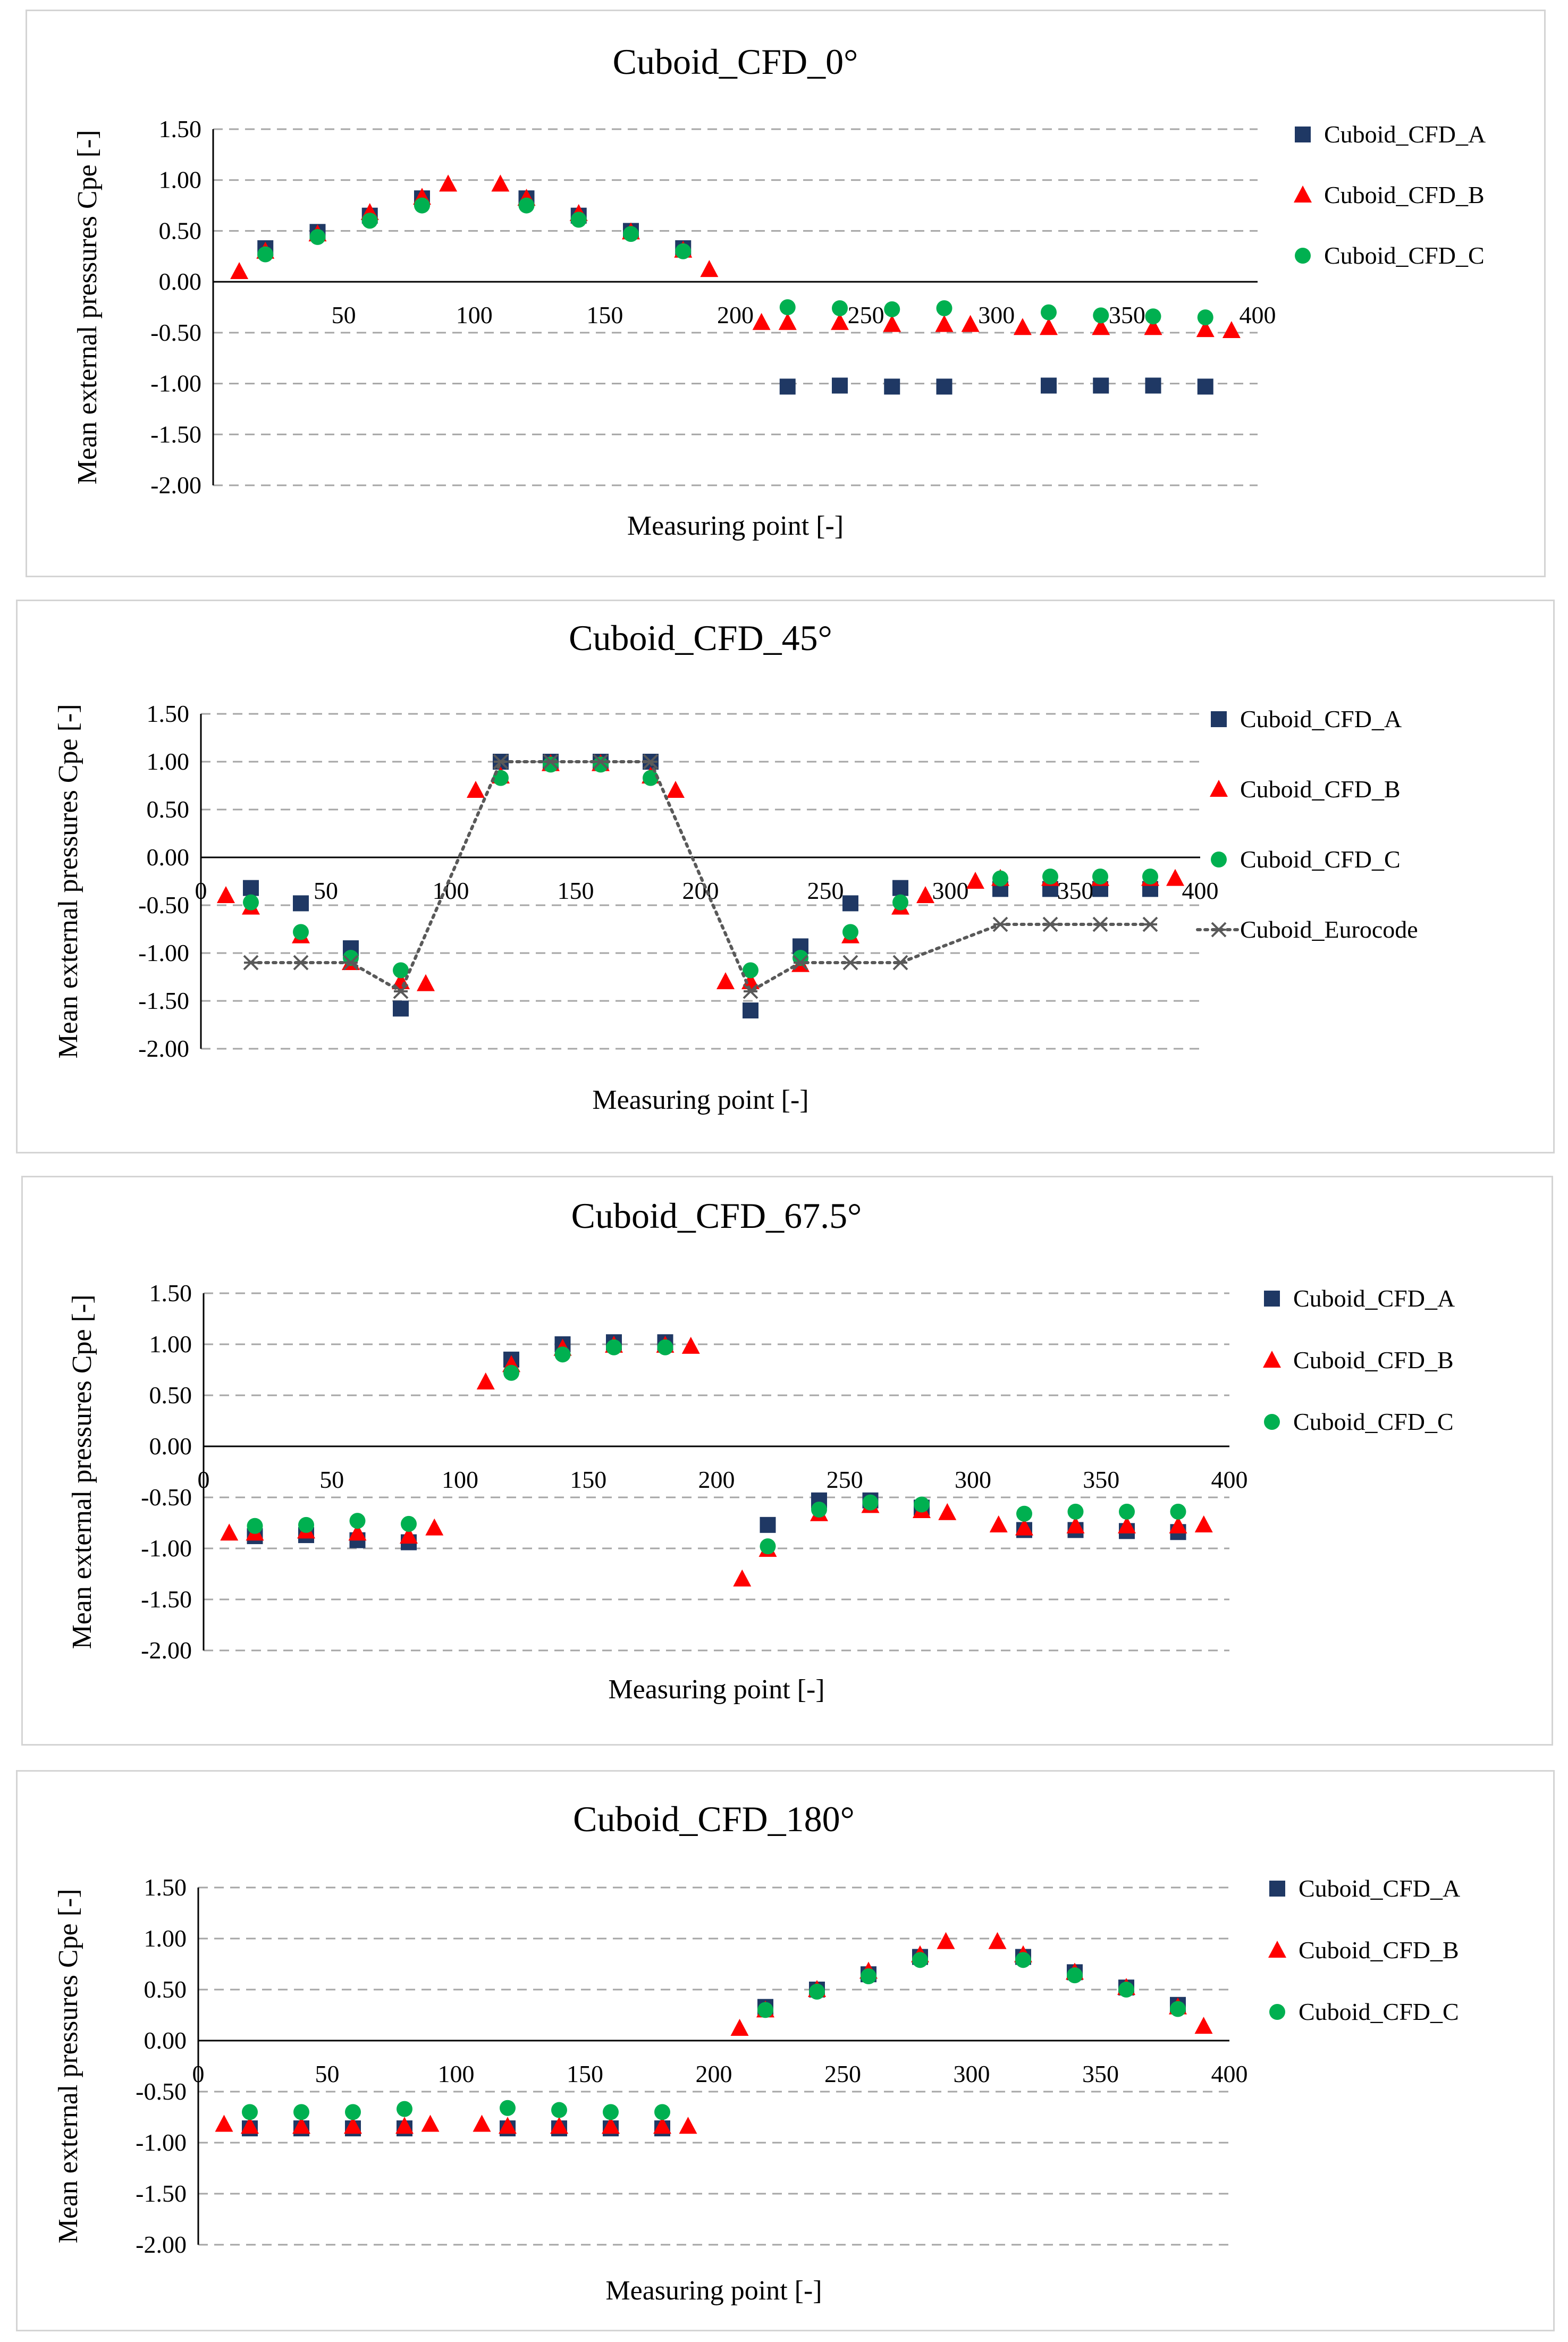 The width and height of the screenshot is (1568, 2342). I want to click on legend-label: Cuboid_CFD_B, so click(1379, 1950).